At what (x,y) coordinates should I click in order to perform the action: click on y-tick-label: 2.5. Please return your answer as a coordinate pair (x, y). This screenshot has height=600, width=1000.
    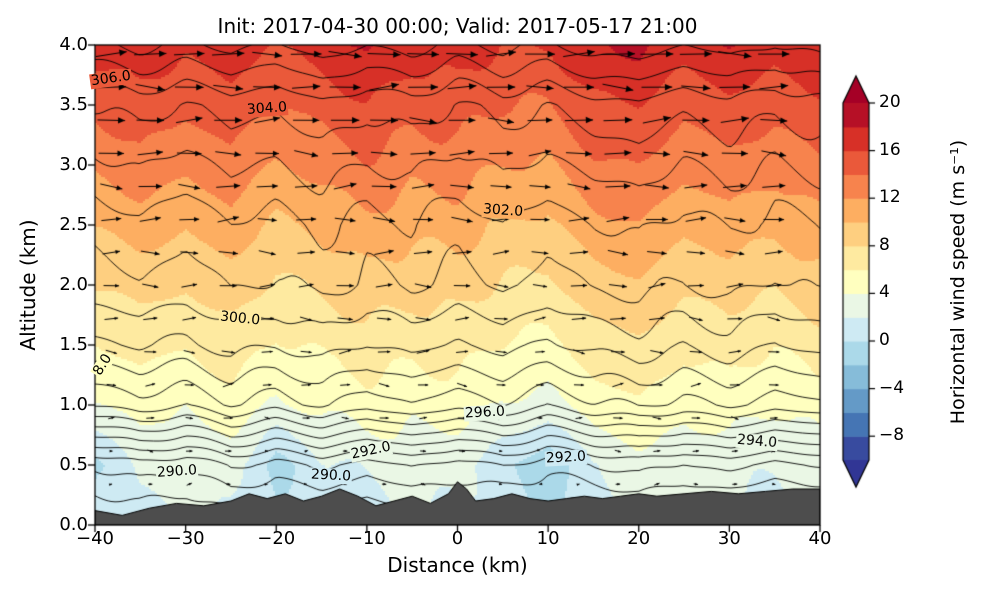
    Looking at the image, I should click on (73, 224).